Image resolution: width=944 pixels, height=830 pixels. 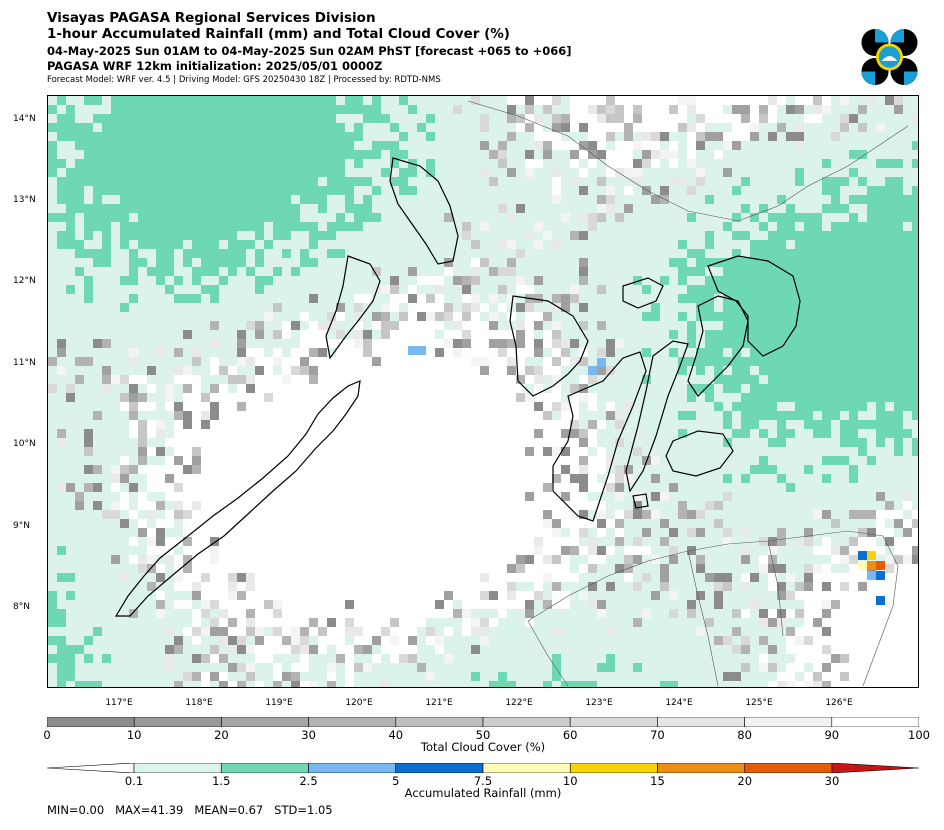 I want to click on lon-label: 120°E, so click(x=359, y=703).